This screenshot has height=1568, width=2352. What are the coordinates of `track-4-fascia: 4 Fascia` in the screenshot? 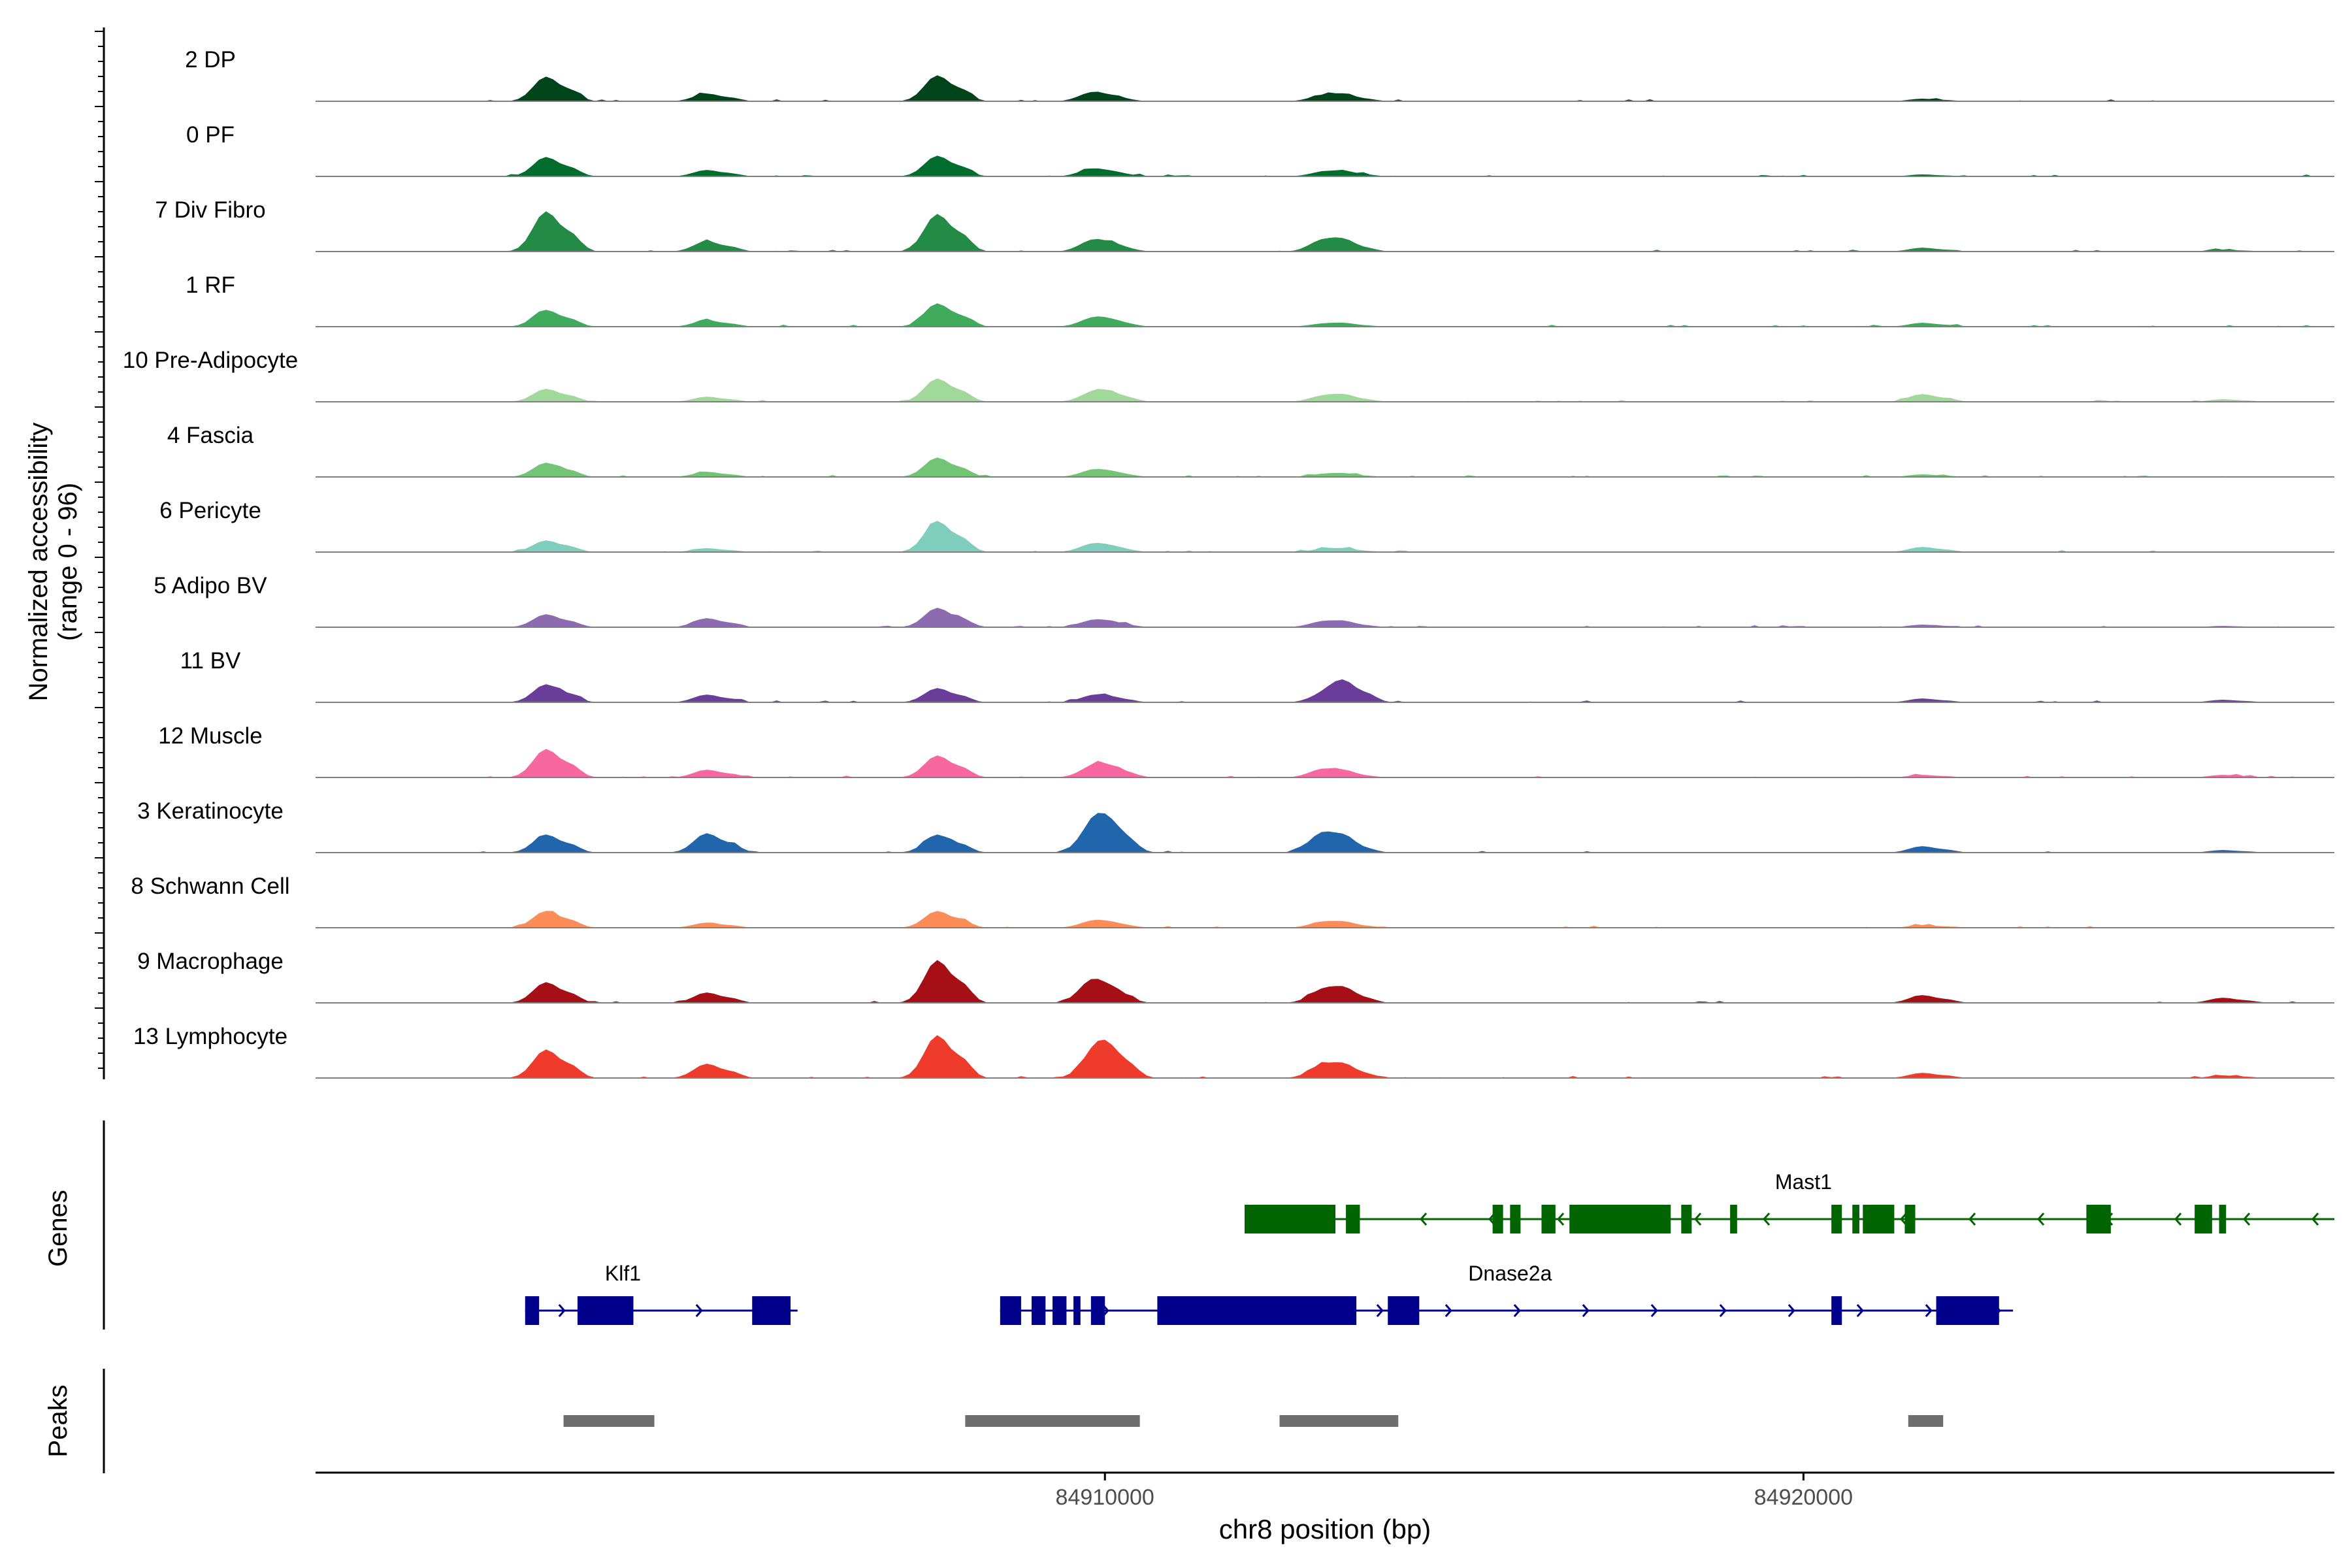 It's located at (1250, 450).